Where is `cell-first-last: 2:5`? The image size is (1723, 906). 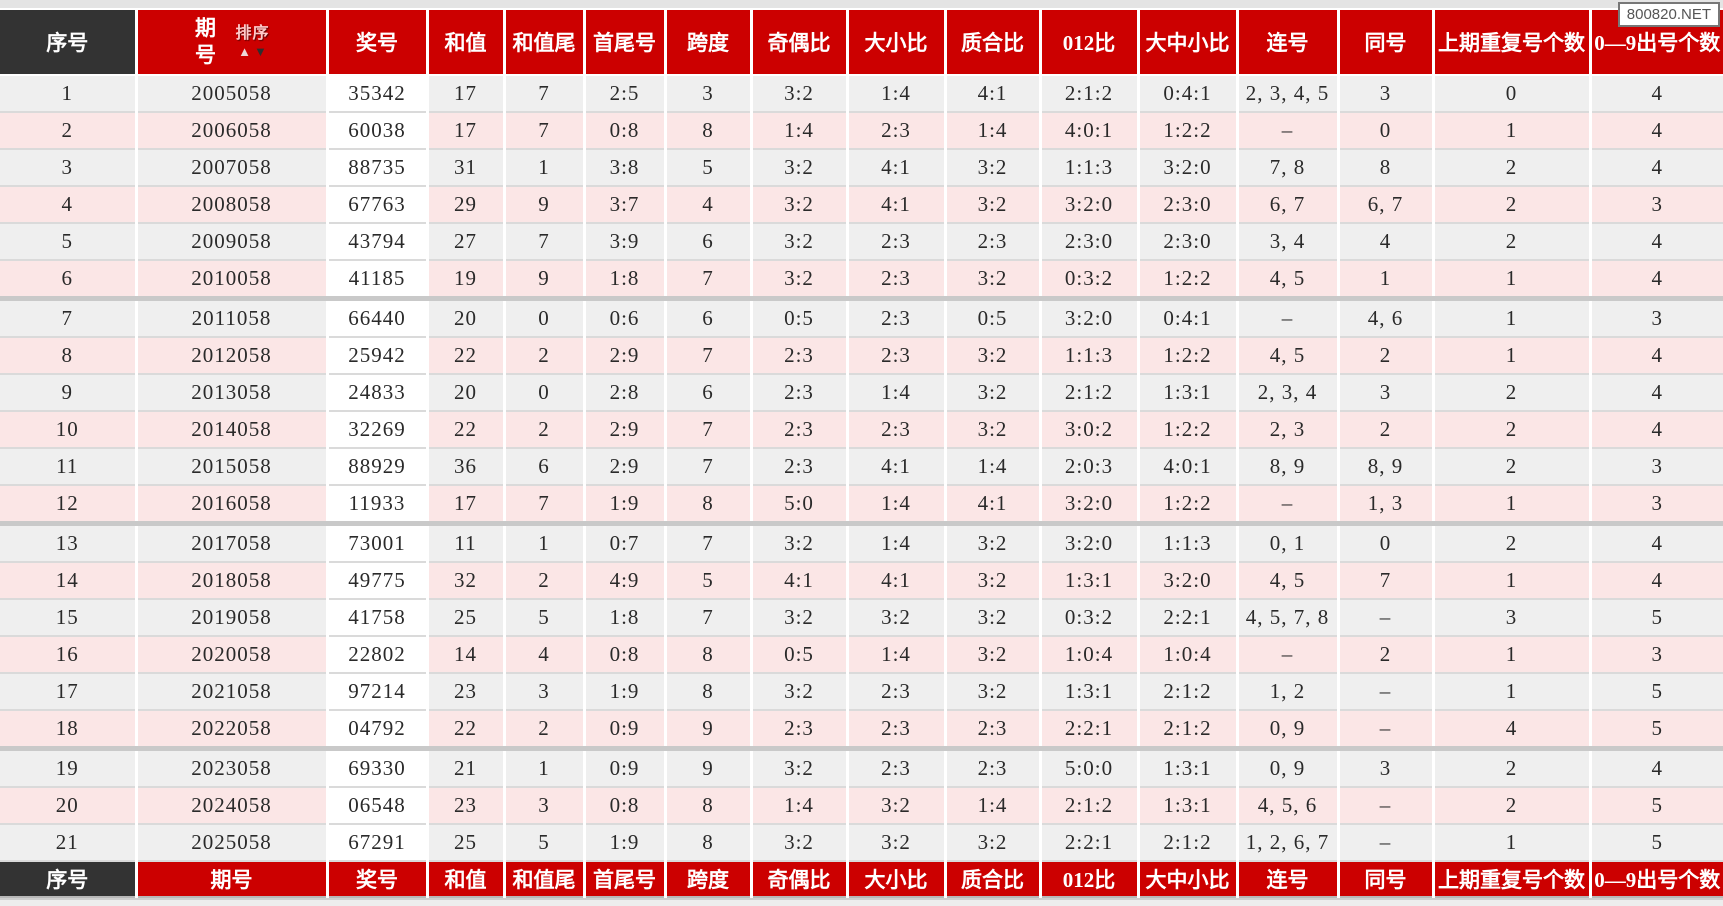 cell-first-last: 2:5 is located at coordinates (625, 94).